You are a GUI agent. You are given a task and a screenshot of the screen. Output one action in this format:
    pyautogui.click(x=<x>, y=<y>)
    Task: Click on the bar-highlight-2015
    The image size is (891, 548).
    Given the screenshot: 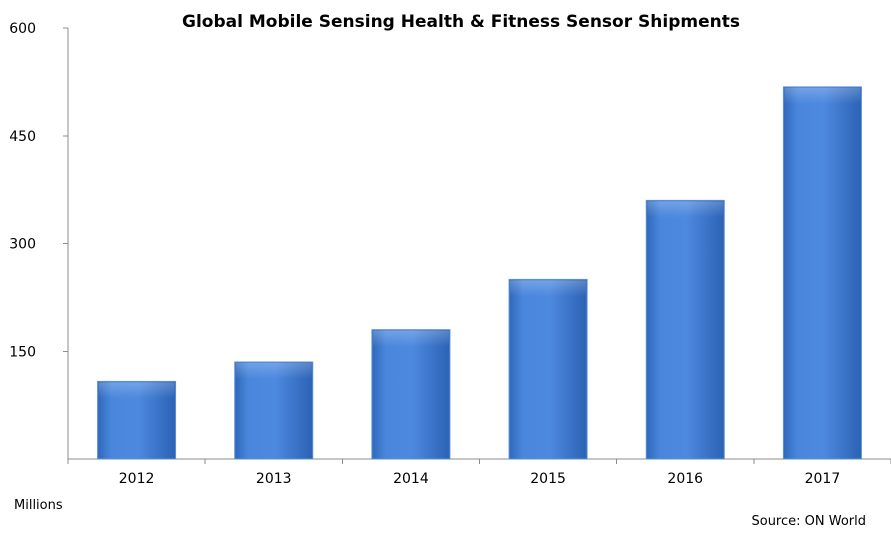 What is the action you would take?
    pyautogui.click(x=548, y=288)
    